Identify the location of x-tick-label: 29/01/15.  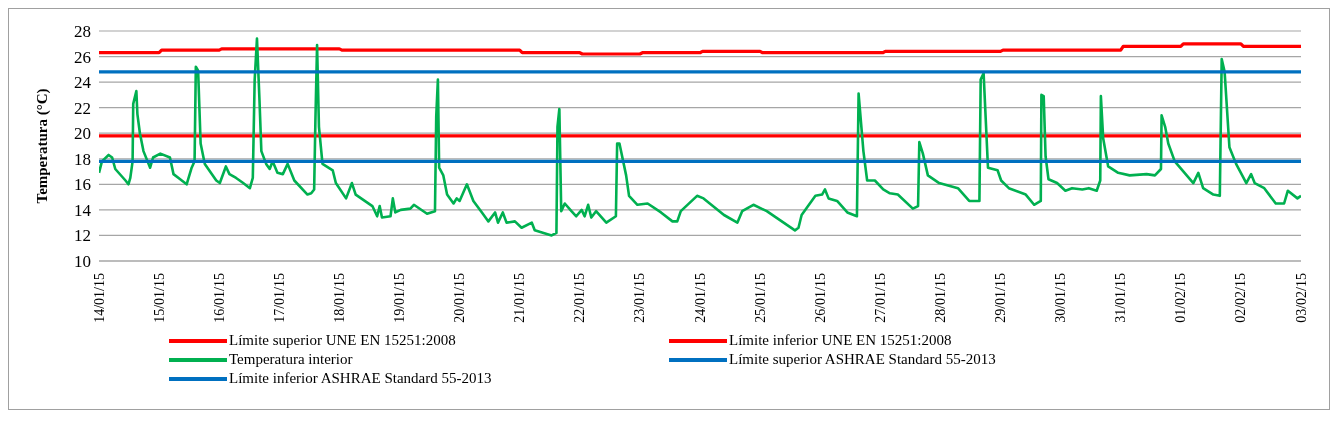
(1000, 298).